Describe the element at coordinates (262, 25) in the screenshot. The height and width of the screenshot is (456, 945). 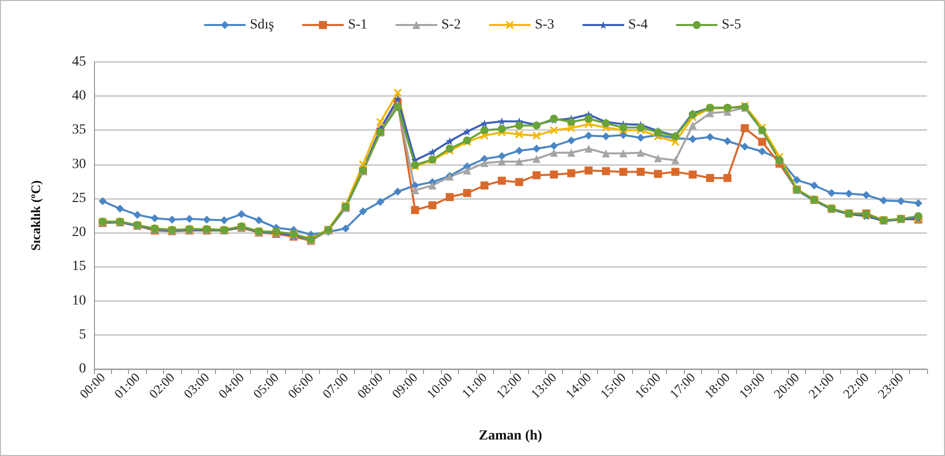
I see `legend-label: Sdış` at that location.